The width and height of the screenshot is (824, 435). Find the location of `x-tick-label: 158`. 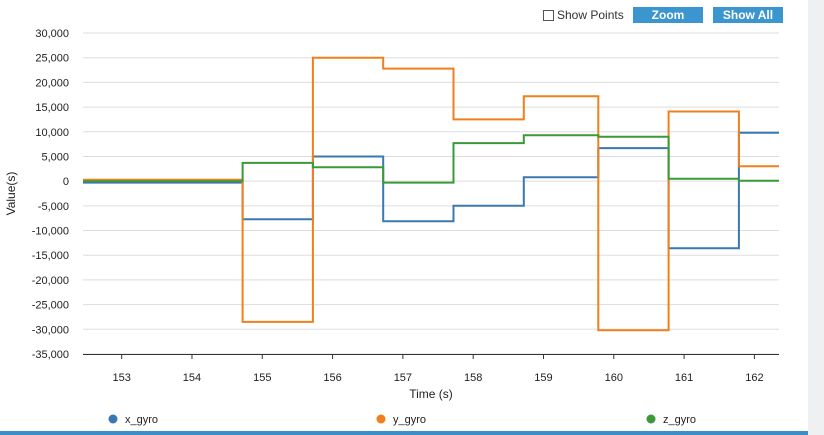

x-tick-label: 158 is located at coordinates (473, 378).